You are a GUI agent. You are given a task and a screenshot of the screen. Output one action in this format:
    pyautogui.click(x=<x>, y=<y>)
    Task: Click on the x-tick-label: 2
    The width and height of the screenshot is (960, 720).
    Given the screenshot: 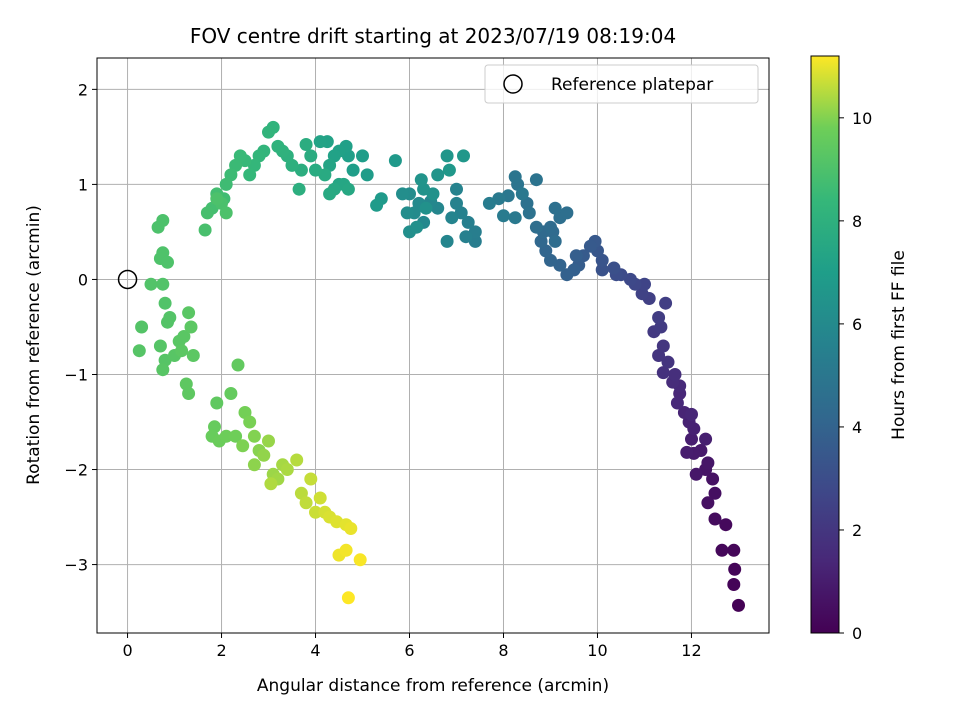 What is the action you would take?
    pyautogui.click(x=221, y=650)
    